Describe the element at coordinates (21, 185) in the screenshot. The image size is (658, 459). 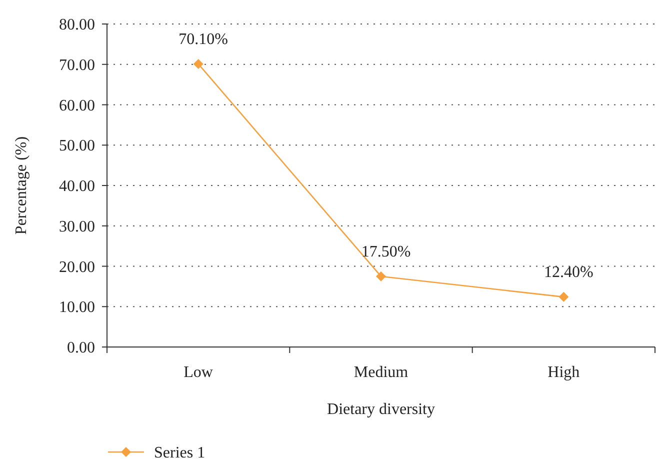
I see `y-axis-title: Percentage (%)` at that location.